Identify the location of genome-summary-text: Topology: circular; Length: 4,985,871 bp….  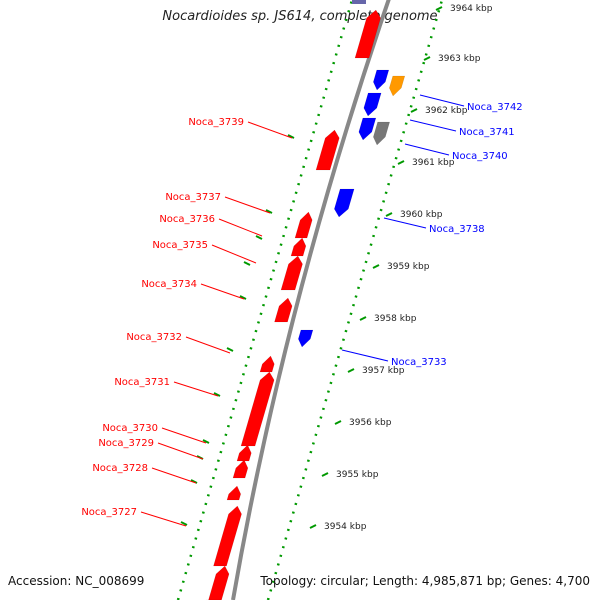
(425, 581).